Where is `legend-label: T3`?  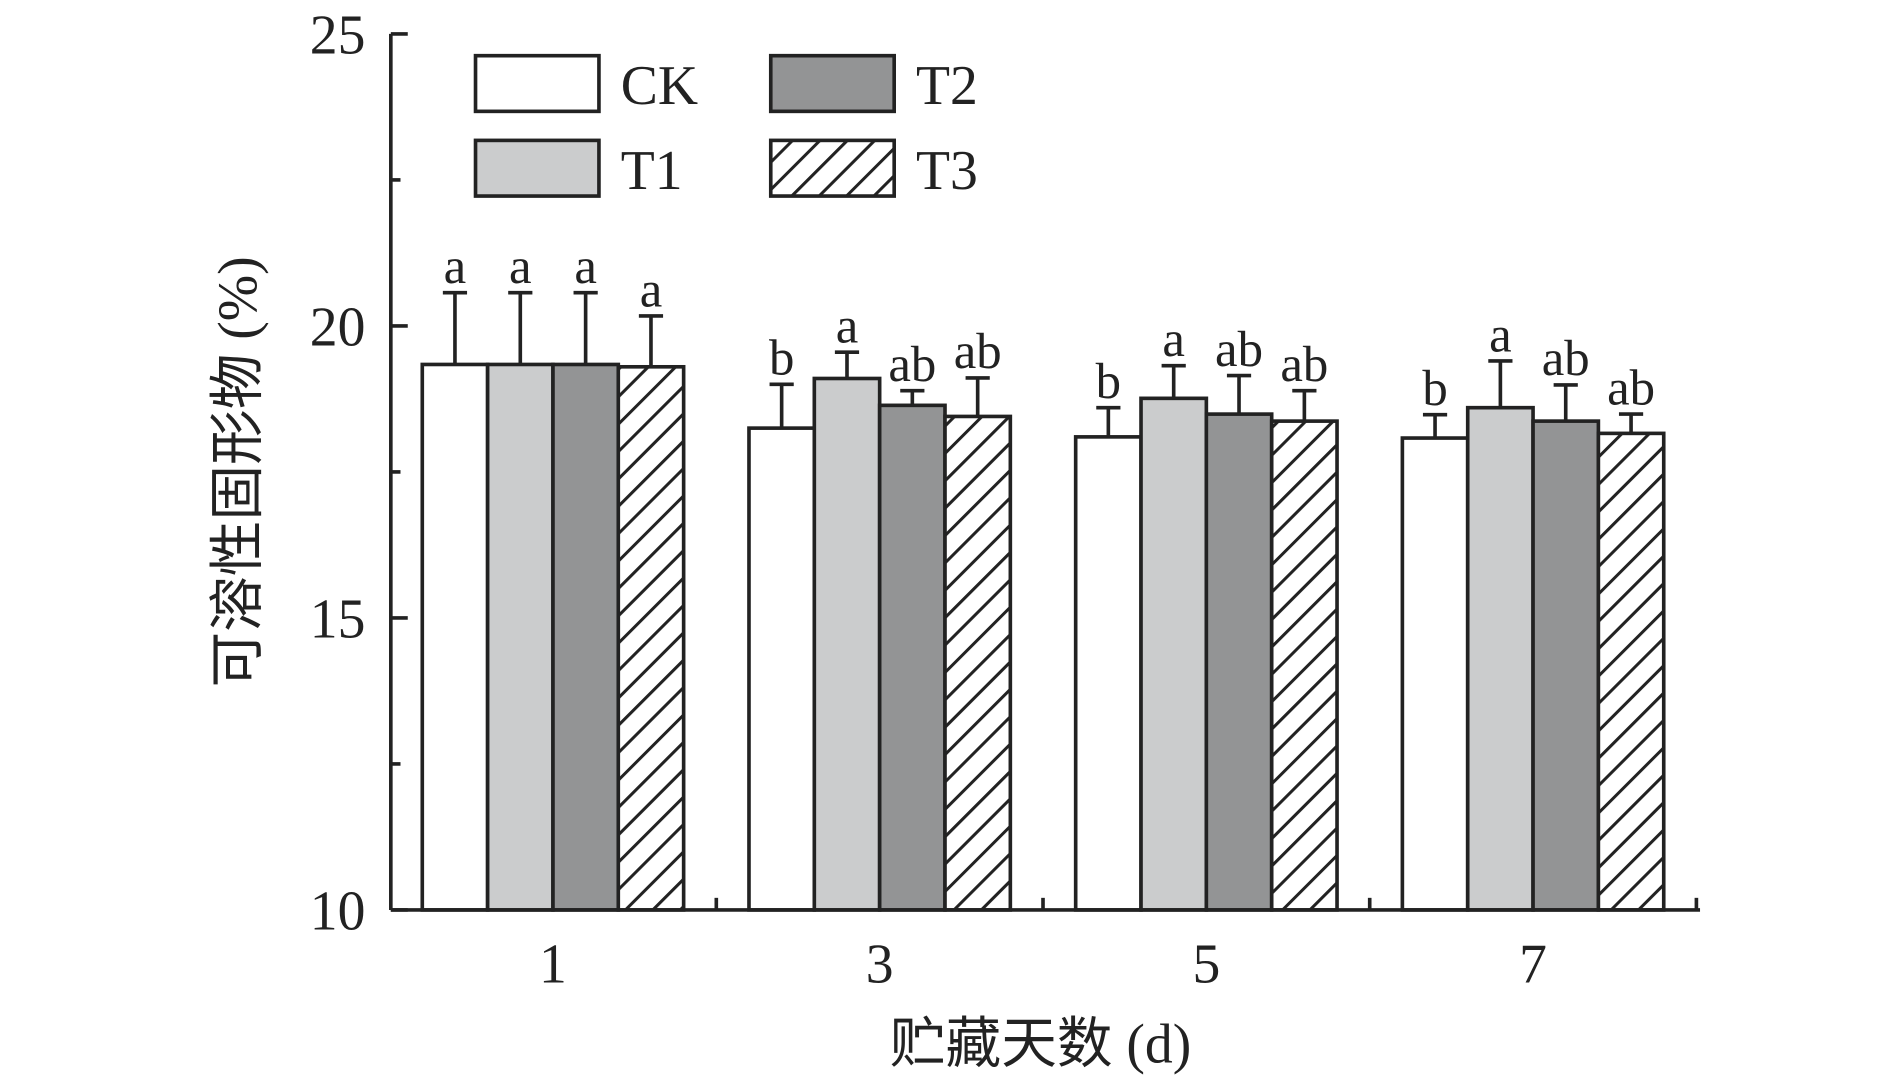
legend-label: T3 is located at coordinates (947, 171).